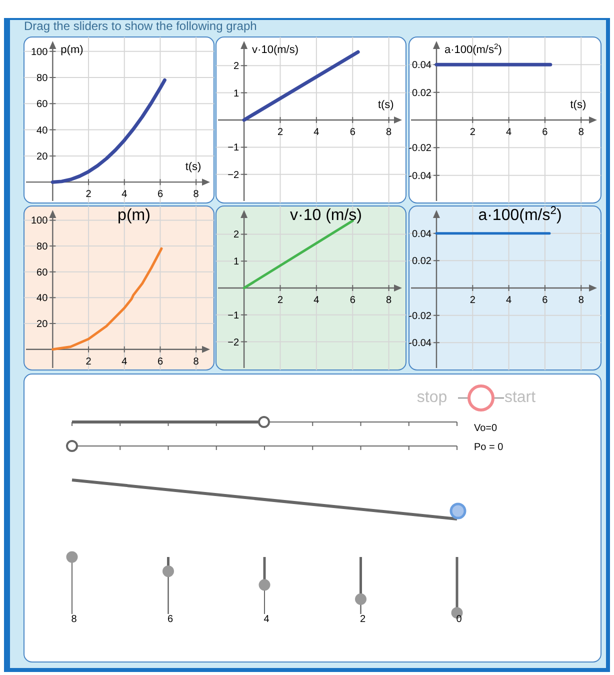 This screenshot has width=614, height=675. I want to click on chart-title: a·100(m/s$^{2}$), so click(520, 214).